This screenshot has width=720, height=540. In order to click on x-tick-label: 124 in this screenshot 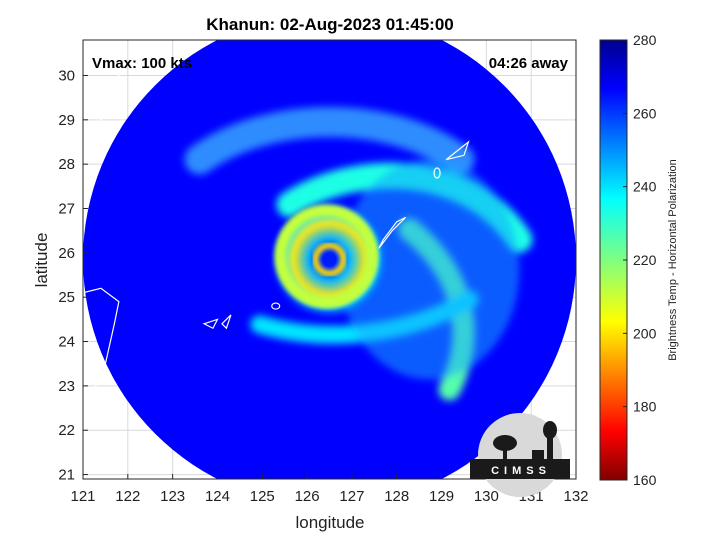, I will do `click(217, 496)`.